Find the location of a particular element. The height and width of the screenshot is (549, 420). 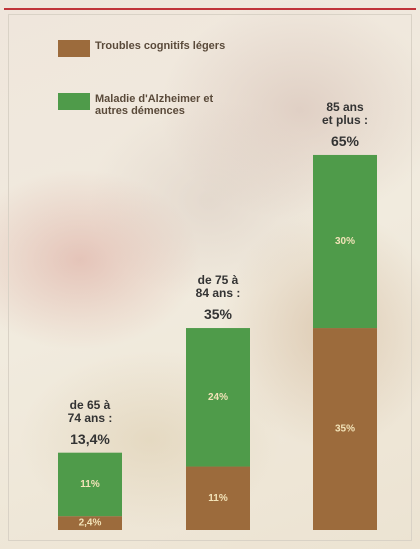

value-label: 35% is located at coordinates (345, 429).